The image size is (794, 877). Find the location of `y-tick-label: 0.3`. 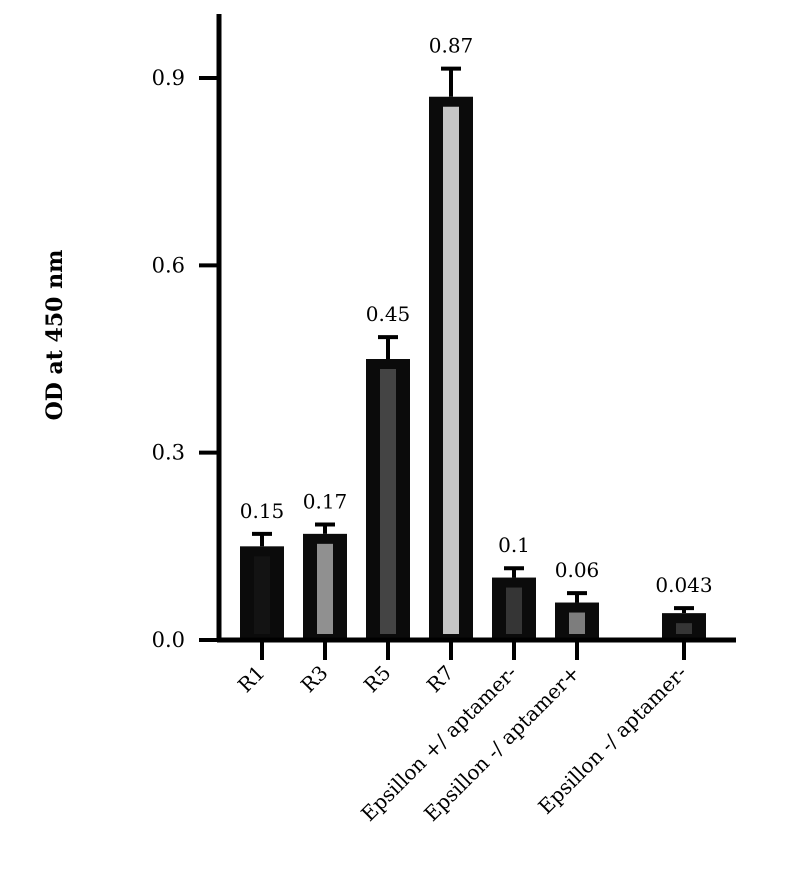

y-tick-label: 0.3 is located at coordinates (168, 453).